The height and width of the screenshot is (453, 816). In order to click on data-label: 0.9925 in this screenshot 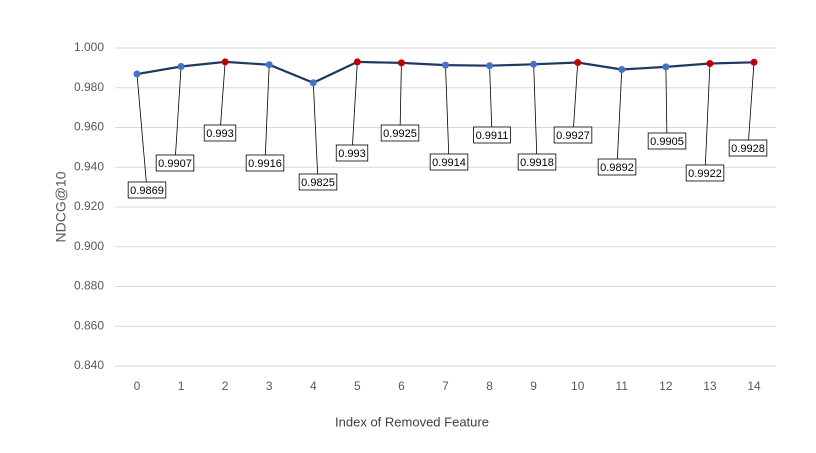, I will do `click(400, 134)`.